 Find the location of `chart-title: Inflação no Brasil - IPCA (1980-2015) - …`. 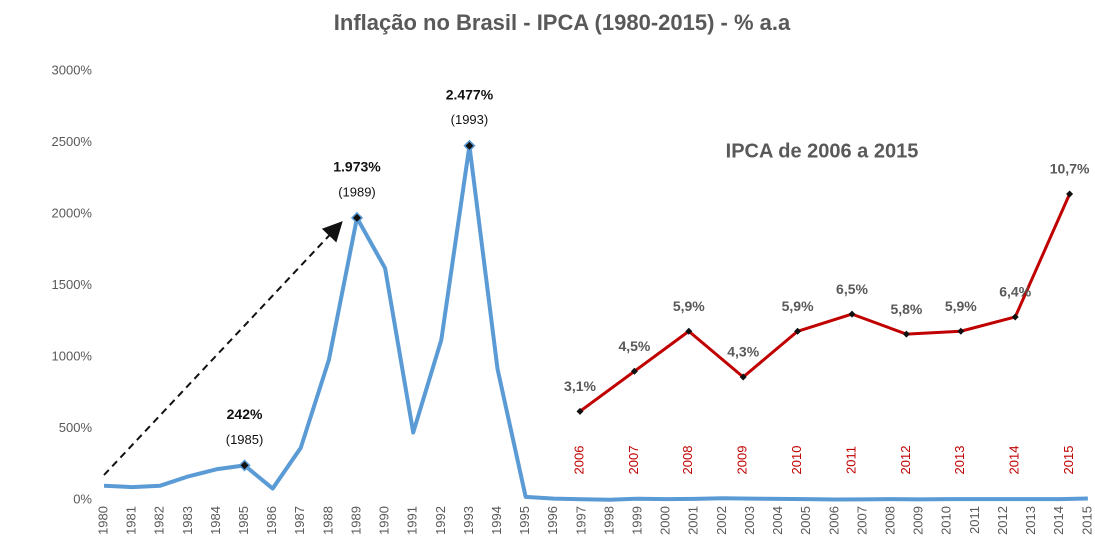

chart-title: Inflação no Brasil - IPCA (1980-2015) - … is located at coordinates (562, 22).